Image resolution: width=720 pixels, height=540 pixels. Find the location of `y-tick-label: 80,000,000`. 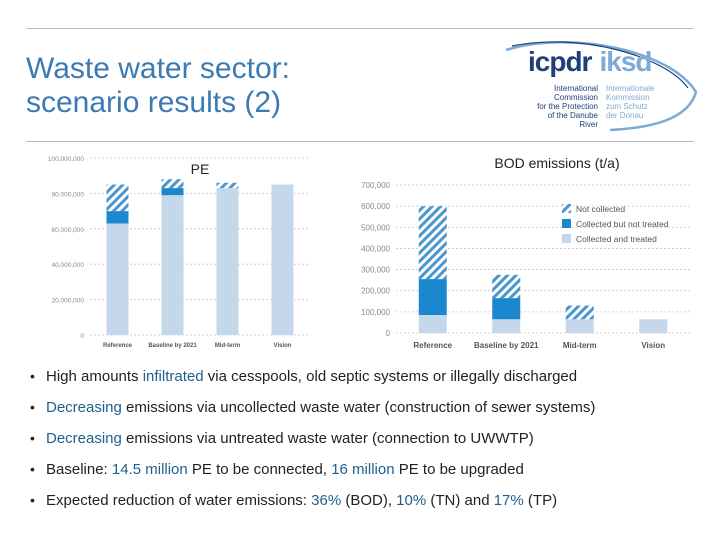

y-tick-label: 80,000,000 is located at coordinates (67, 194).